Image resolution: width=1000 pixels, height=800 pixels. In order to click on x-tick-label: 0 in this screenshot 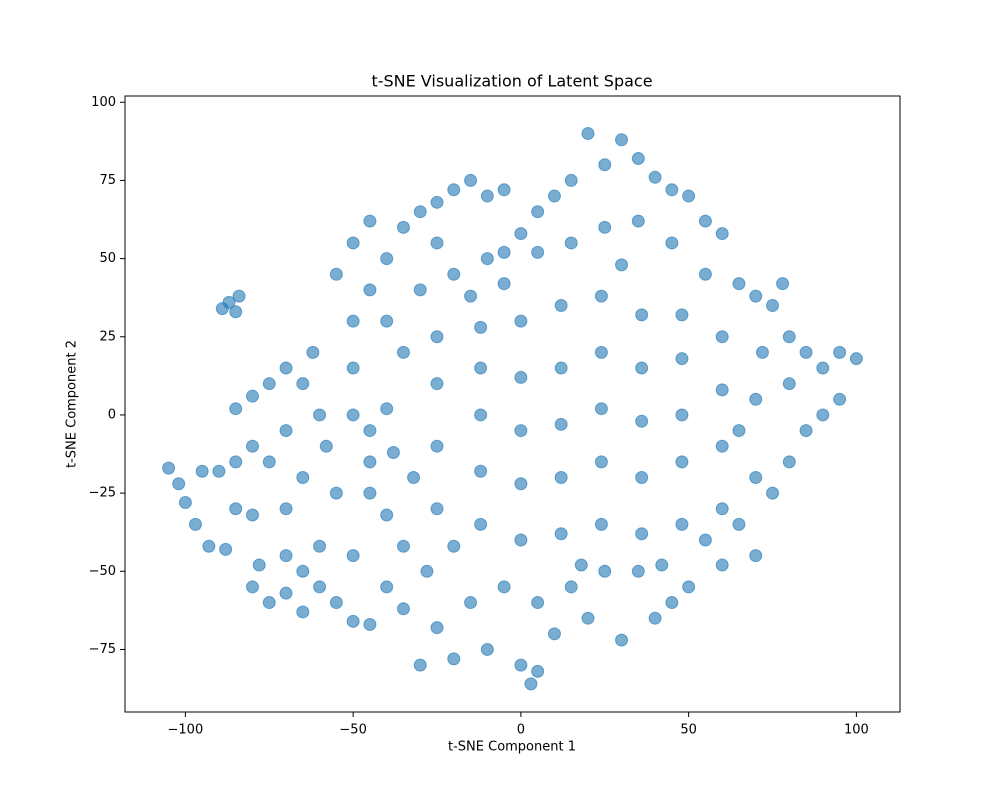, I will do `click(521, 730)`.